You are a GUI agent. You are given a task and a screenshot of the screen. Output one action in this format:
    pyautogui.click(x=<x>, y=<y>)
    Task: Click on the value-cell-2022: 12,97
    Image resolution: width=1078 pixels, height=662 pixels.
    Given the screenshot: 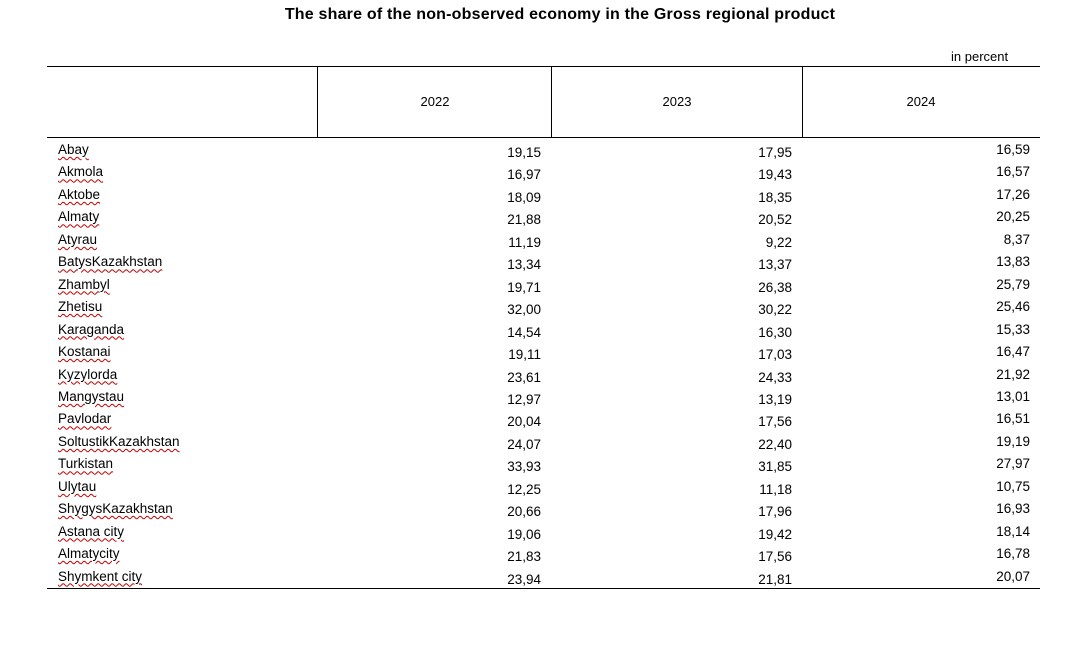 What is the action you would take?
    pyautogui.click(x=524, y=399)
    